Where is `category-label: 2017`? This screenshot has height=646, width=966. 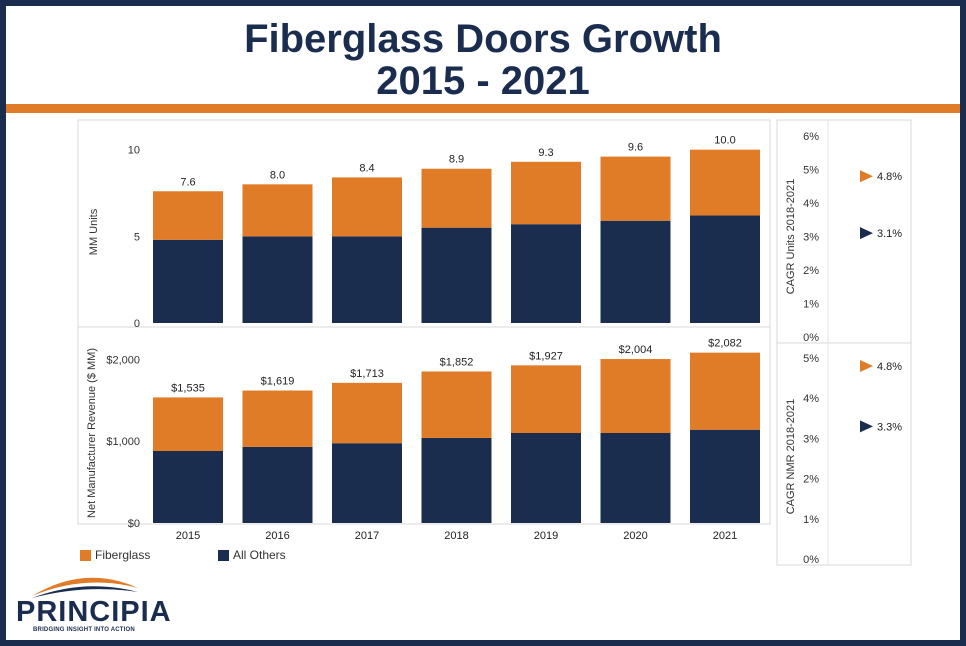 category-label: 2017 is located at coordinates (367, 536).